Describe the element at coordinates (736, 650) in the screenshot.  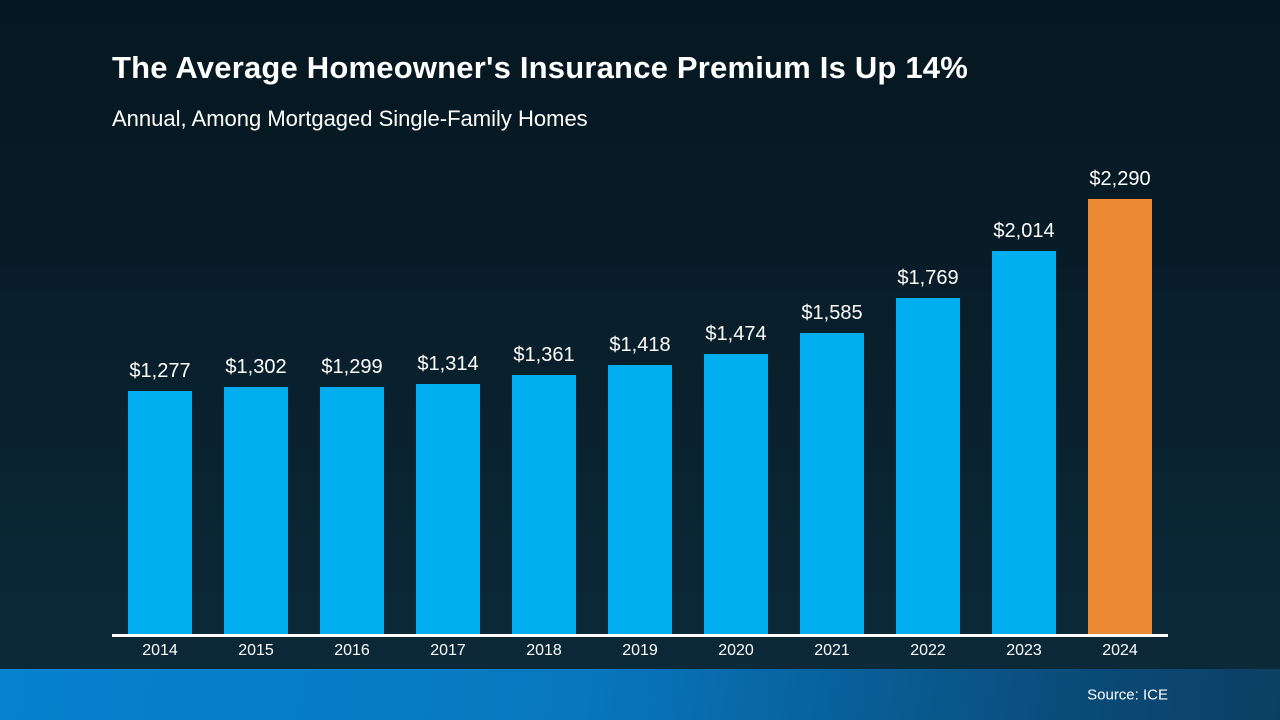
I see `x-axis-tick-label: 2020` at that location.